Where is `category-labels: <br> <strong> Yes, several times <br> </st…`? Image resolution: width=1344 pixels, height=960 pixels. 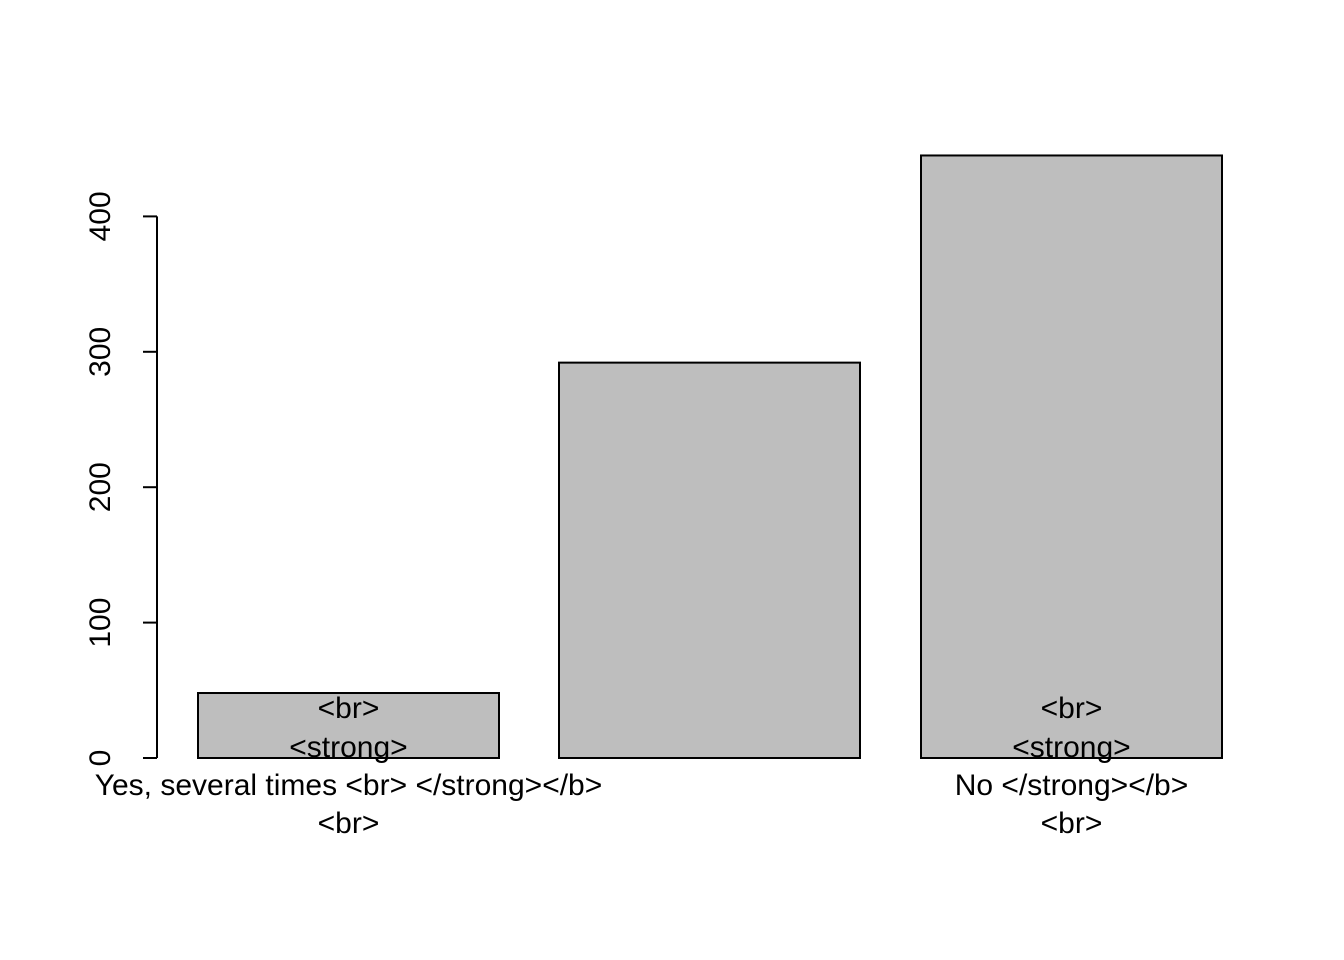 category-labels: <br> <strong> Yes, several times <br> </st… is located at coordinates (642, 766).